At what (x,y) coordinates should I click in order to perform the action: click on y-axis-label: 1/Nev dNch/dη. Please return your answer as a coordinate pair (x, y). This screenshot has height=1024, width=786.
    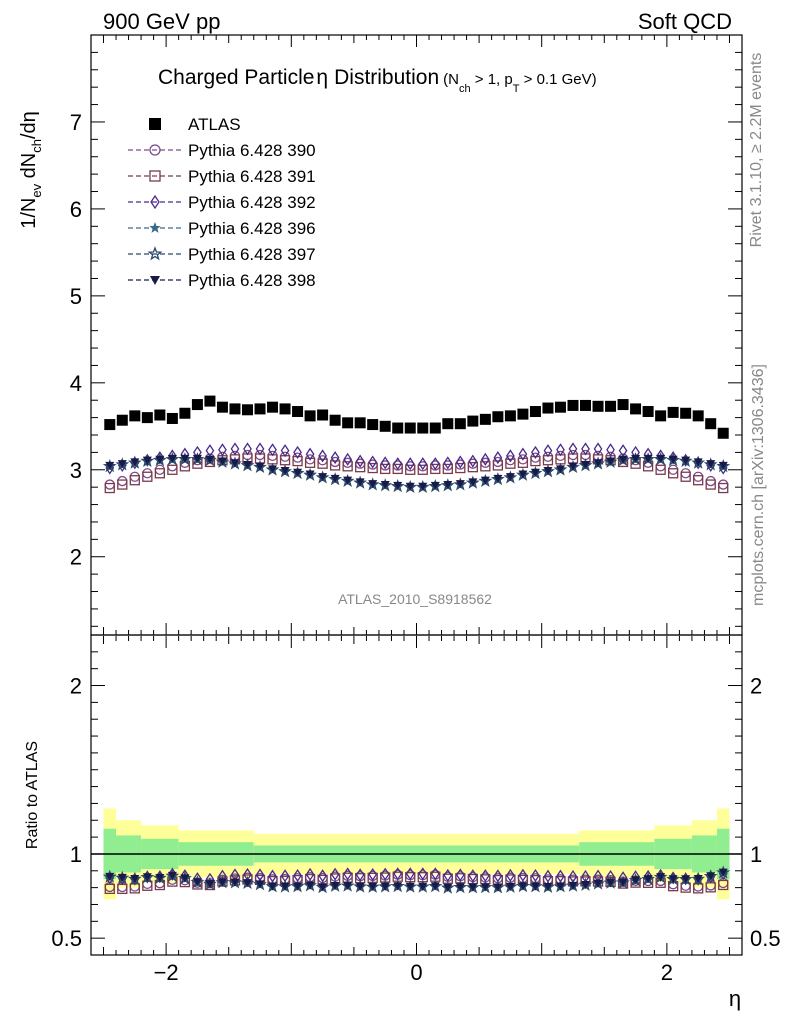
    Looking at the image, I should click on (31, 170).